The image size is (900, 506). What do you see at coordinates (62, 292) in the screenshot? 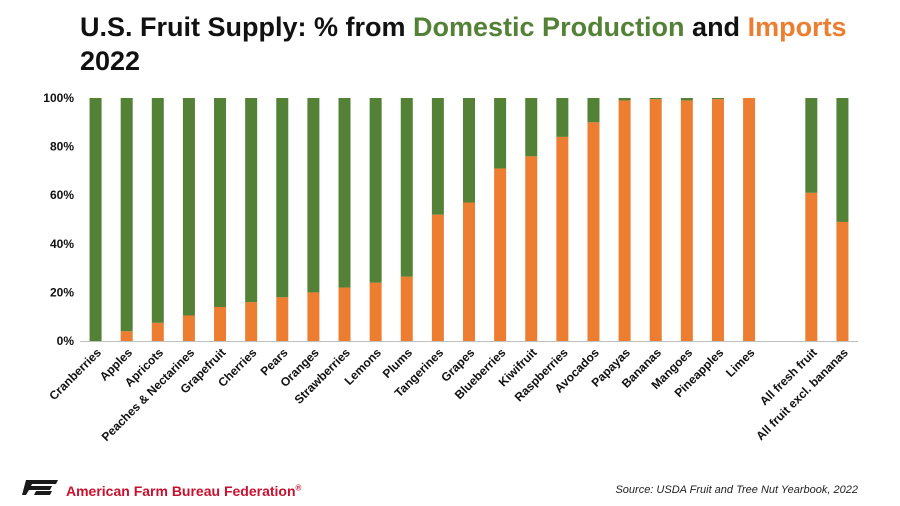
I see `y-tick-label-1: 20%` at bounding box center [62, 292].